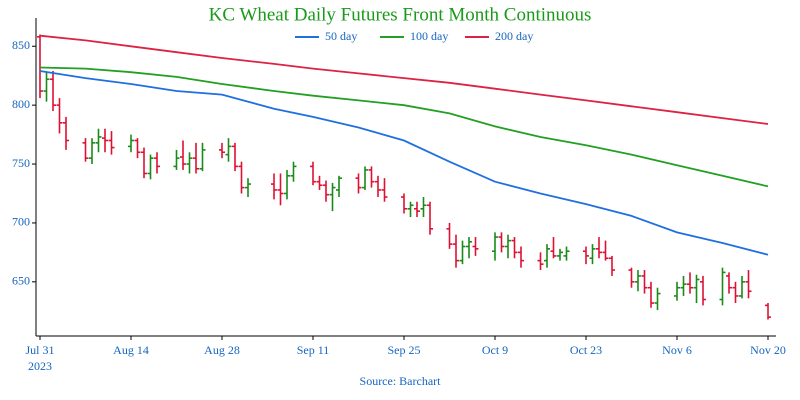 This screenshot has width=800, height=400. Describe the element at coordinates (131, 350) in the screenshot. I see `x-tick-label: Aug 14` at that location.